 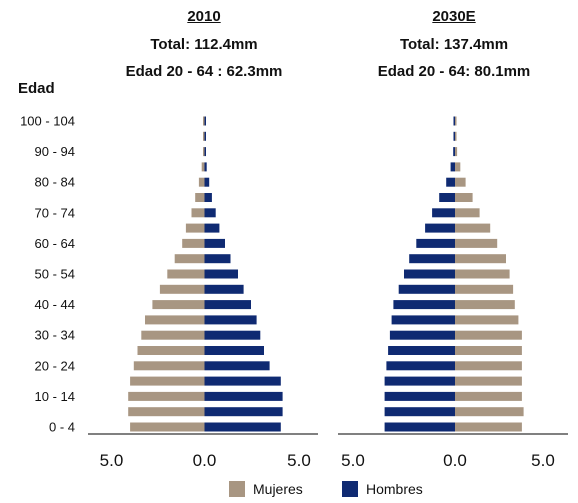 I want to click on x-tick-label-2010-0: 5.0, so click(x=112, y=460).